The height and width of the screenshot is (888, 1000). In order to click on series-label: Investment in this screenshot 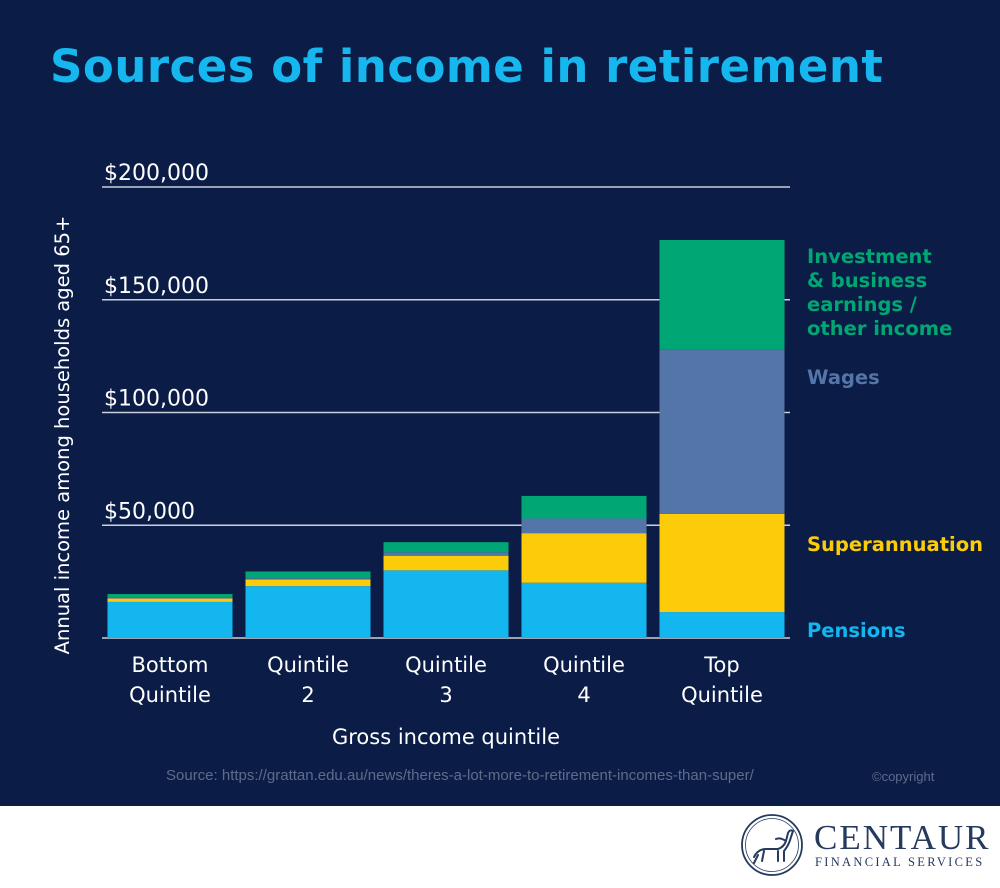, I will do `click(869, 256)`.